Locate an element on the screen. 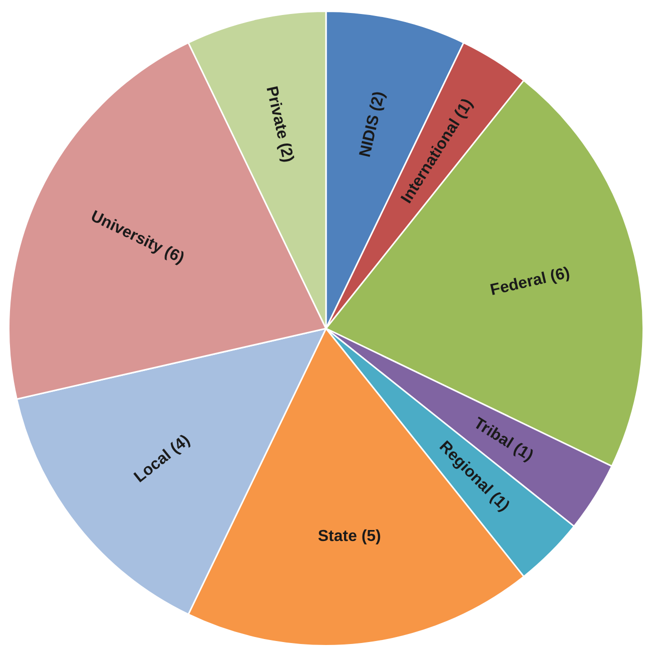  slice-label: State (5) is located at coordinates (350, 536).